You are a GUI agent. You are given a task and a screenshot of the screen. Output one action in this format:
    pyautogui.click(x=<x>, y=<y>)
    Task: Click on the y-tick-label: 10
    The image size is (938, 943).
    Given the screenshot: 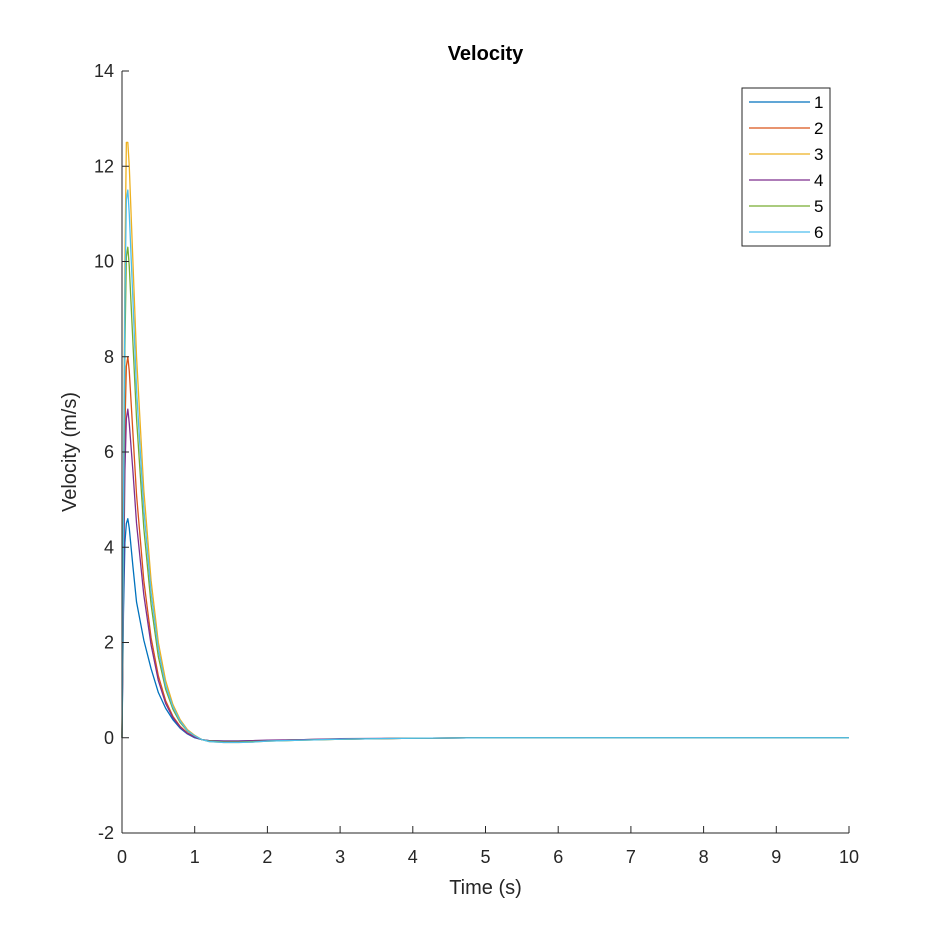 What is the action you would take?
    pyautogui.click(x=104, y=262)
    